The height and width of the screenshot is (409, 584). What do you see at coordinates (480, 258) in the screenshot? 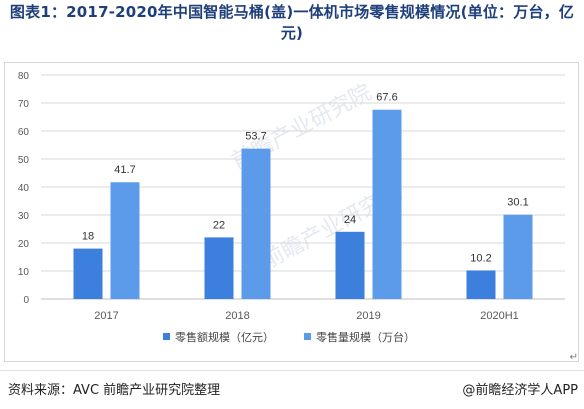
I see `data-label: 10.2` at bounding box center [480, 258].